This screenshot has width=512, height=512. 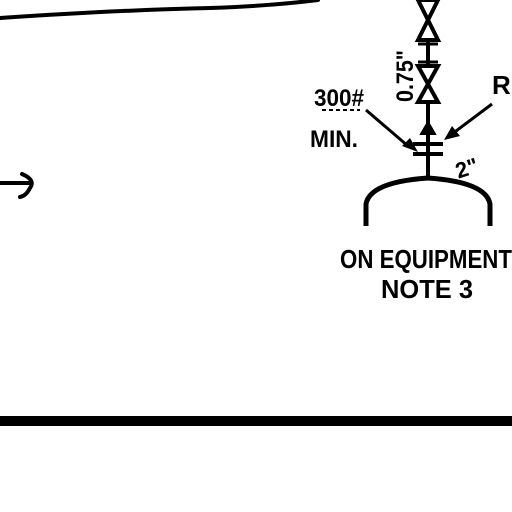 I want to click on vessel-head-icon, so click(x=428, y=200).